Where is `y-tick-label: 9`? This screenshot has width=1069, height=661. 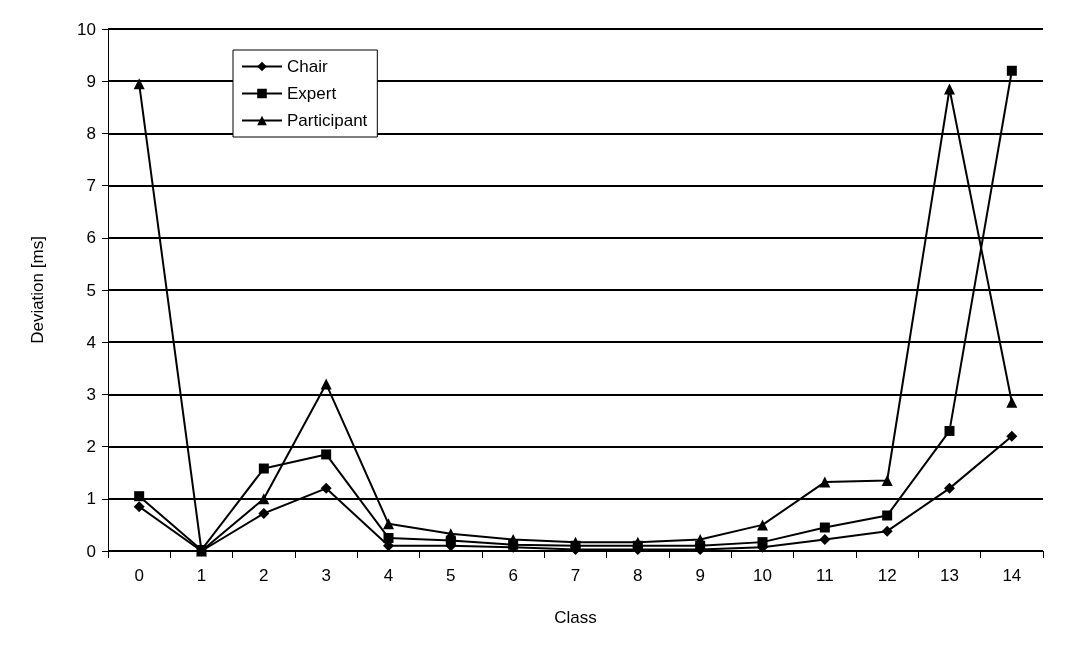
y-tick-label: 9 is located at coordinates (91, 81).